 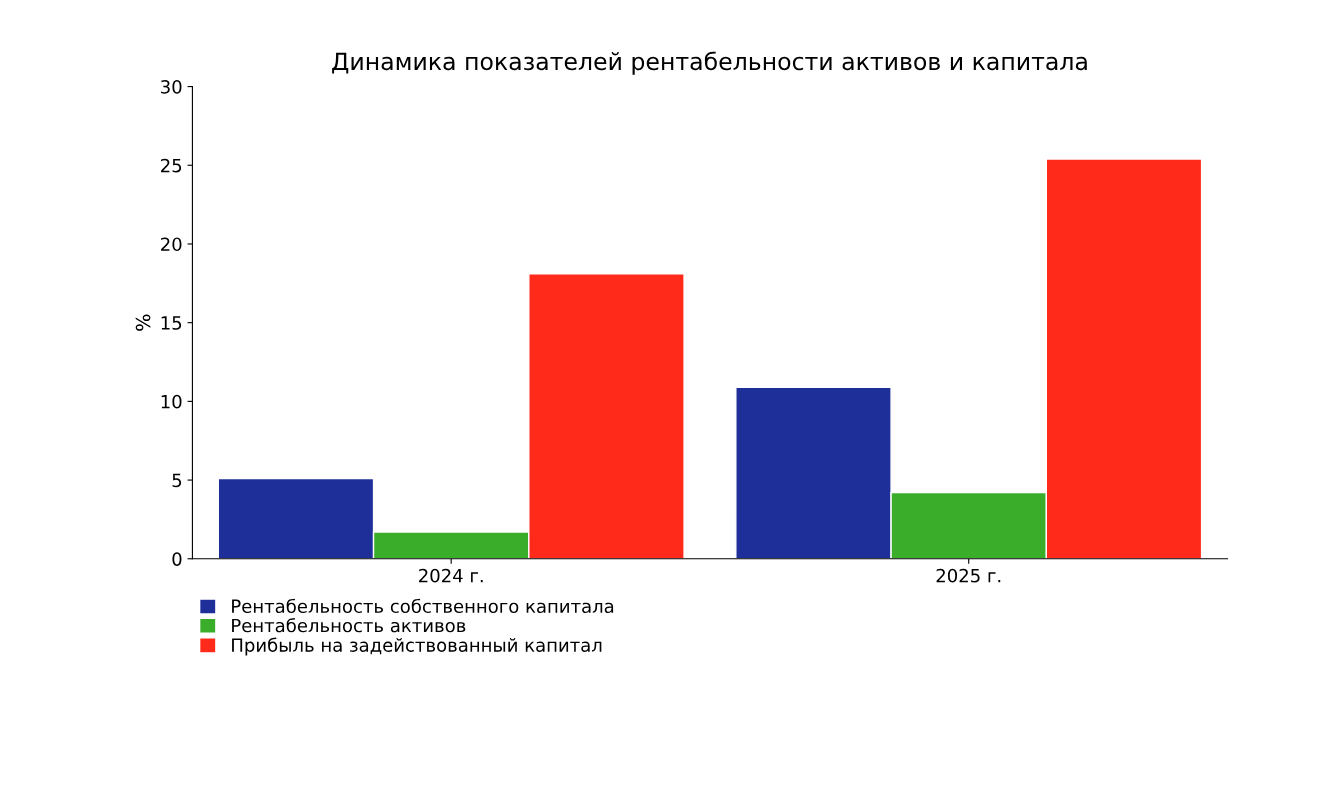 I want to click on y-axis-title: %, so click(x=143, y=322).